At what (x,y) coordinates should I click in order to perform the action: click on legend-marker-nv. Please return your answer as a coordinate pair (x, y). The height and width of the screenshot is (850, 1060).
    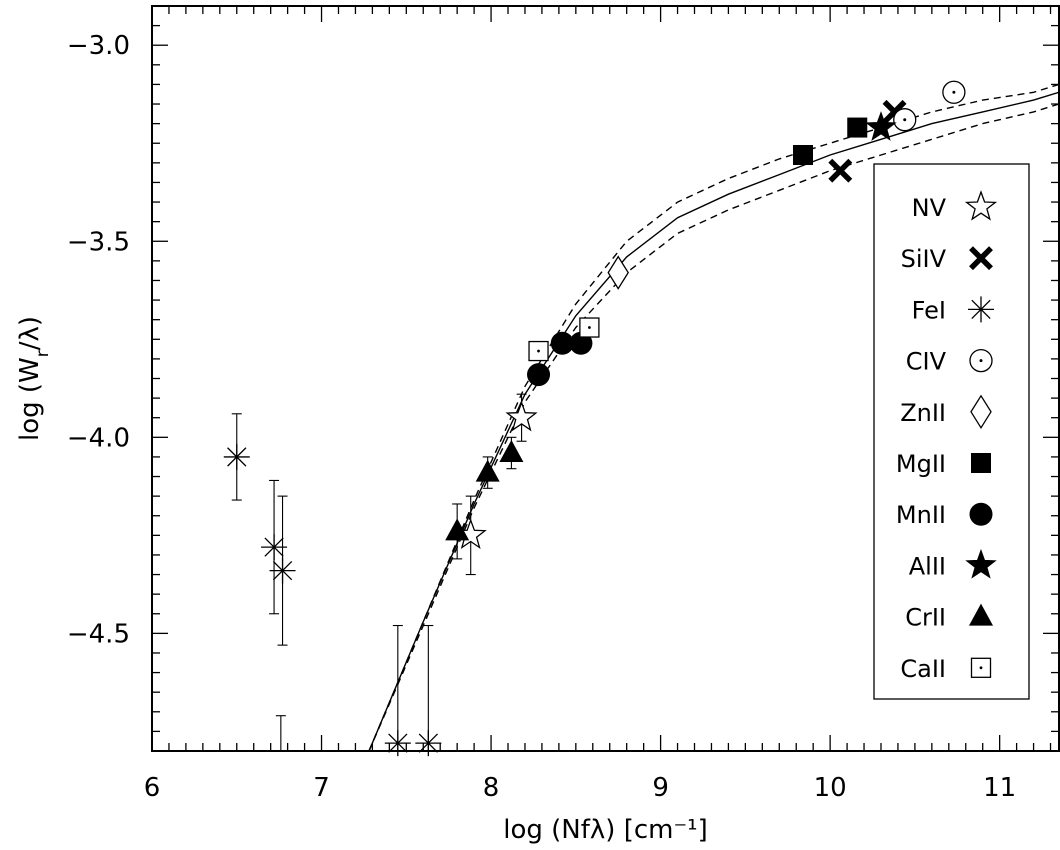
    Looking at the image, I should click on (981, 205).